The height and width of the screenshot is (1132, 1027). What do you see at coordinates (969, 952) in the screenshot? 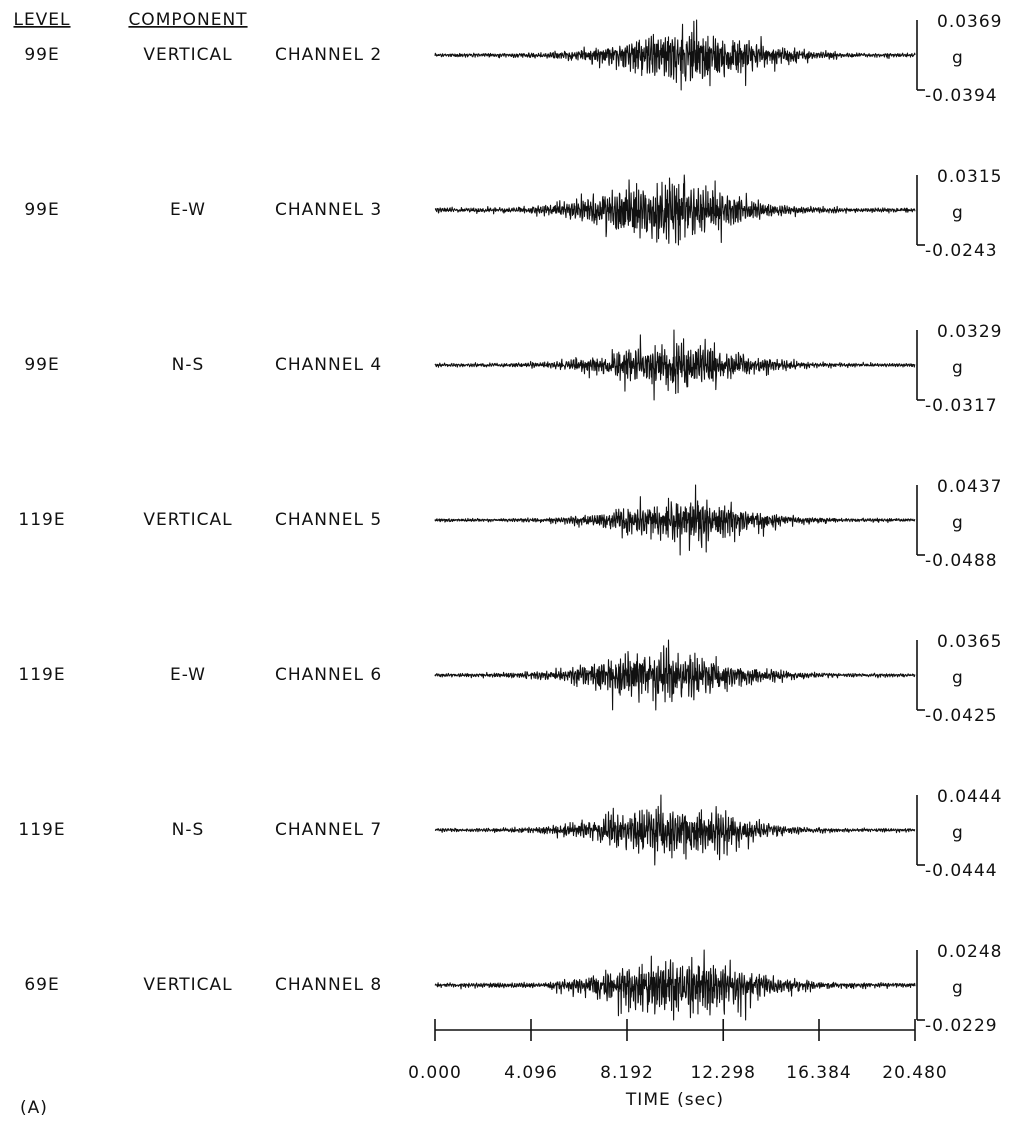
I see `max-label: 0.0248` at bounding box center [969, 952].